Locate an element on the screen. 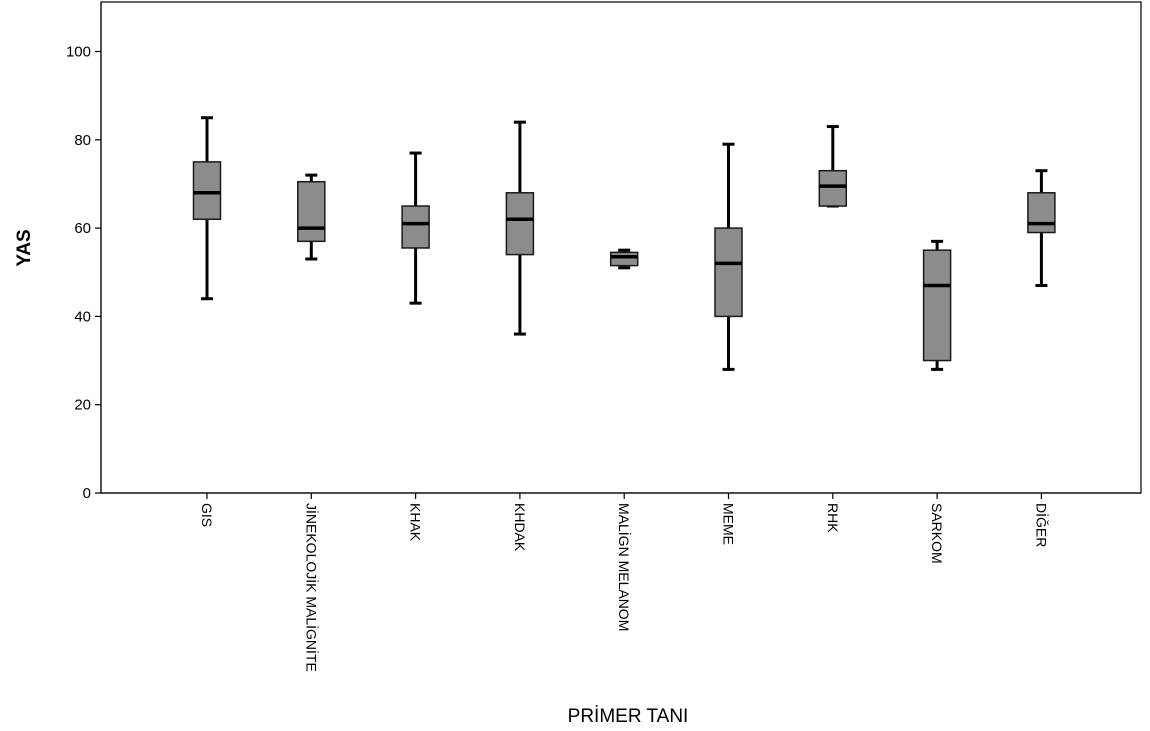 Image resolution: width=1150 pixels, height=731 pixels. y-tick-label: 40 is located at coordinates (82, 316).